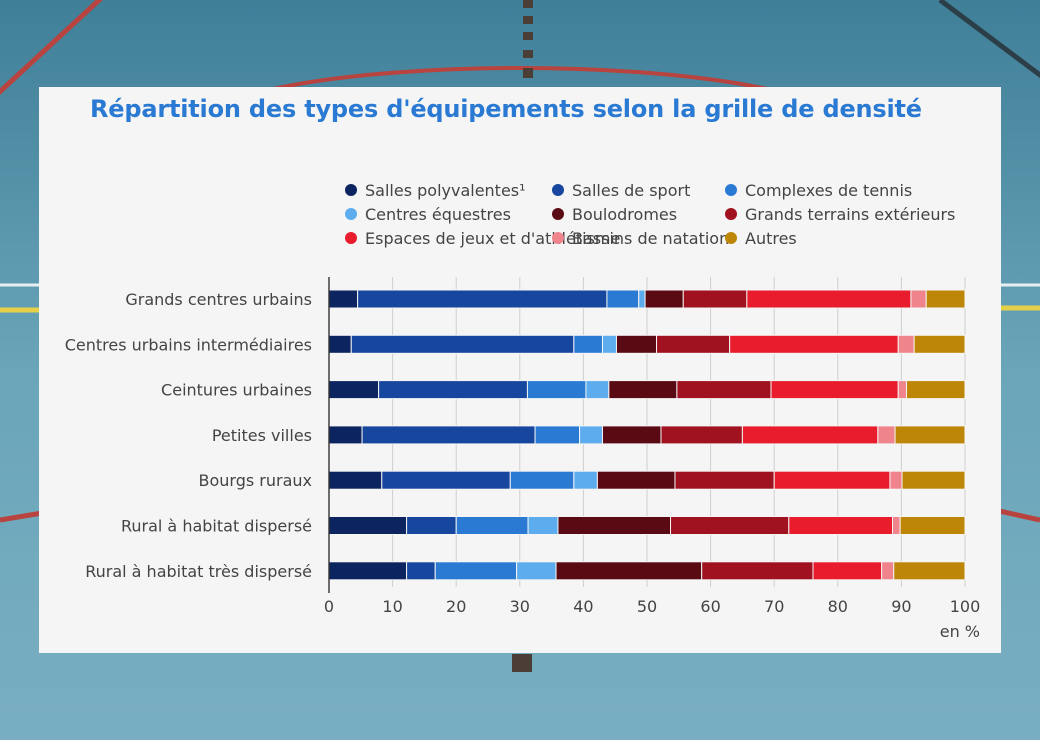 The height and width of the screenshot is (740, 1040). I want to click on bar-segment-r2-s4, so click(609, 344).